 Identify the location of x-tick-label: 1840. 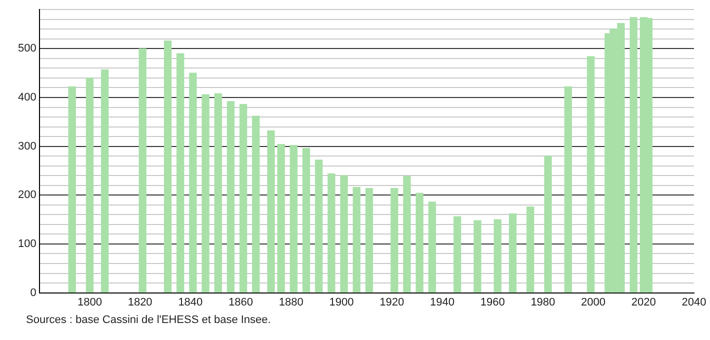
(190, 302).